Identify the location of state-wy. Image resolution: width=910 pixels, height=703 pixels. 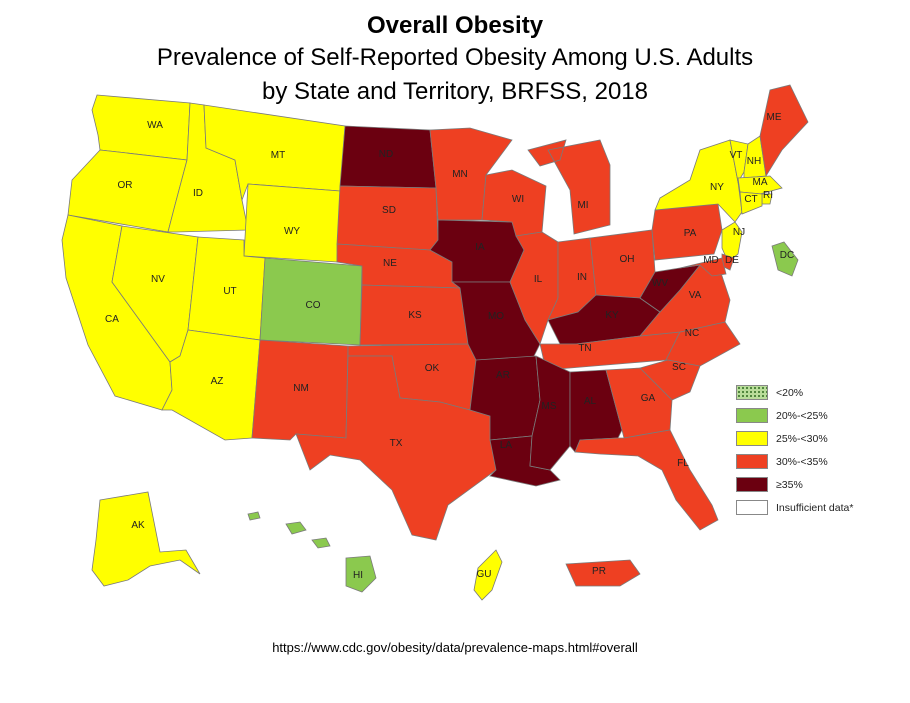
(292, 223).